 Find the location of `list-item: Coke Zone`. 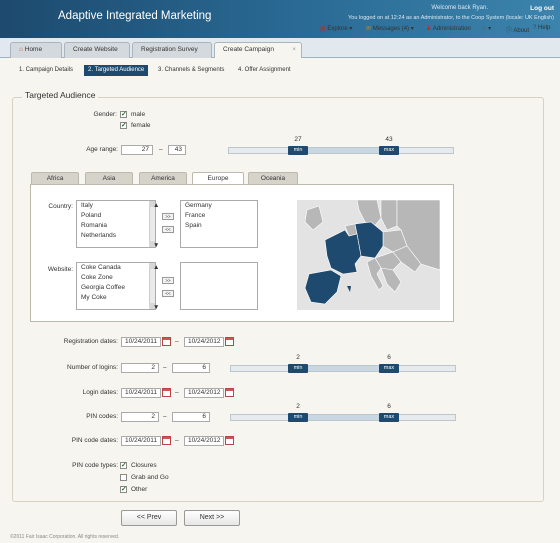

list-item: Coke Zone is located at coordinates (97, 277).